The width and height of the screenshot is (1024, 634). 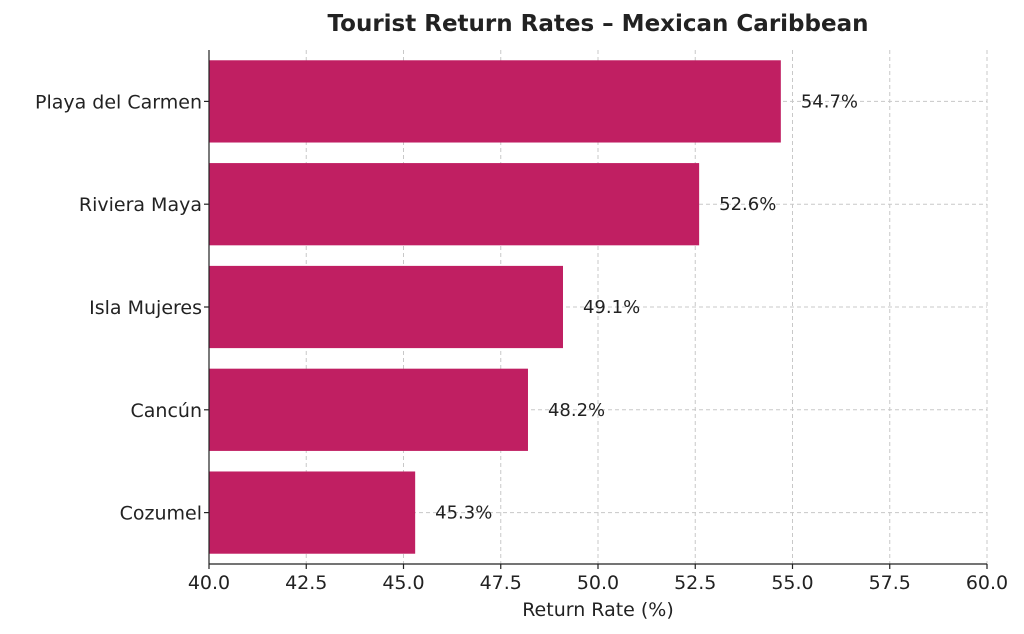 What do you see at coordinates (598, 610) in the screenshot?
I see `x-axis-label: Return Rate (%)` at bounding box center [598, 610].